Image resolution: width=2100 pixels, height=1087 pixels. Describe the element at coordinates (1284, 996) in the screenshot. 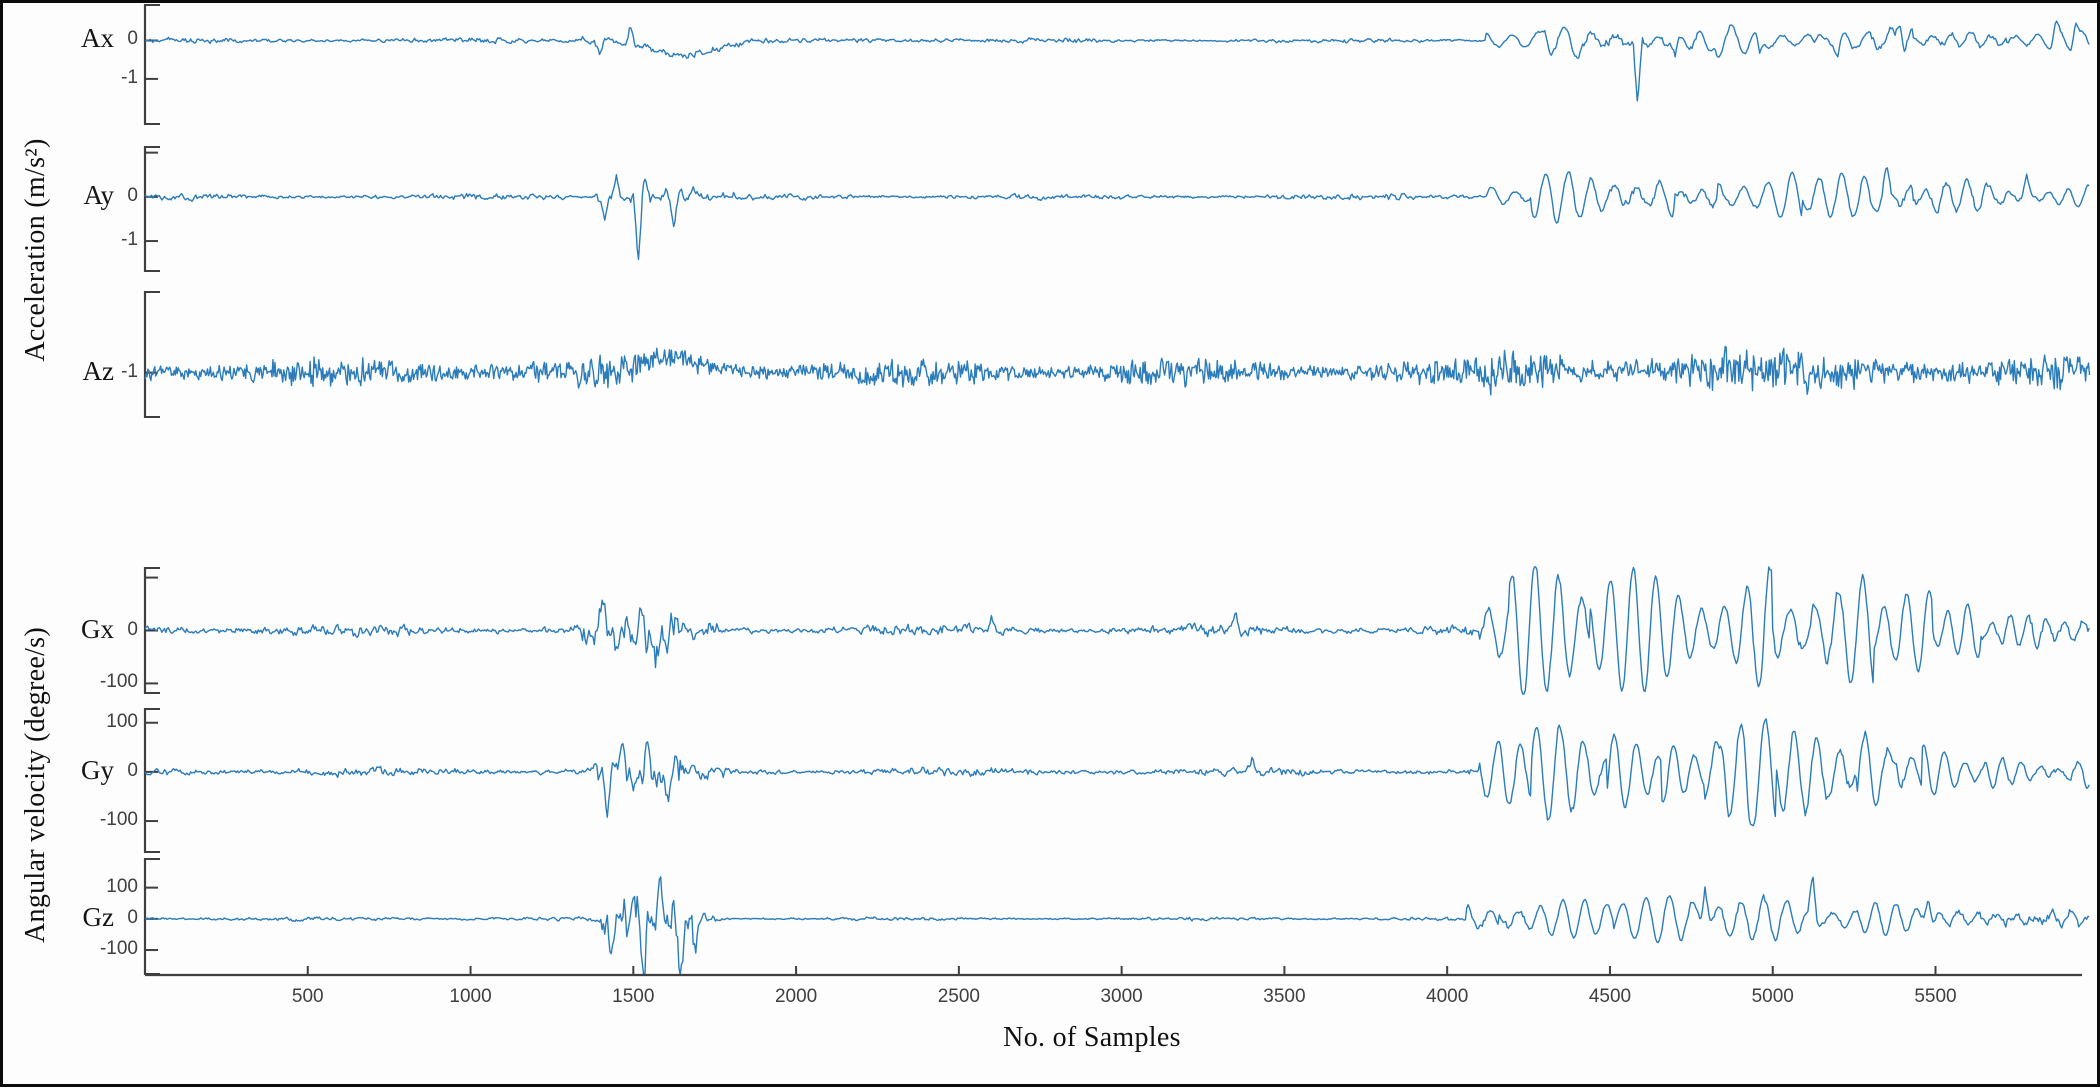

I see `x-tick-label: 3500` at that location.